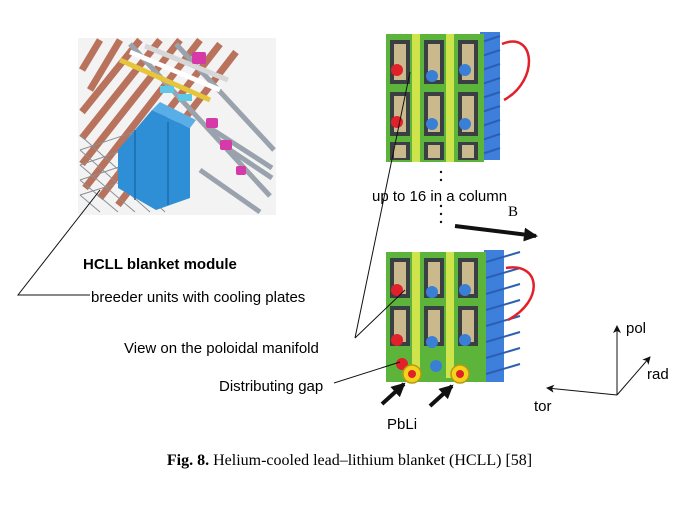  I want to click on bottom-pipe-connectors, so click(431, 328).